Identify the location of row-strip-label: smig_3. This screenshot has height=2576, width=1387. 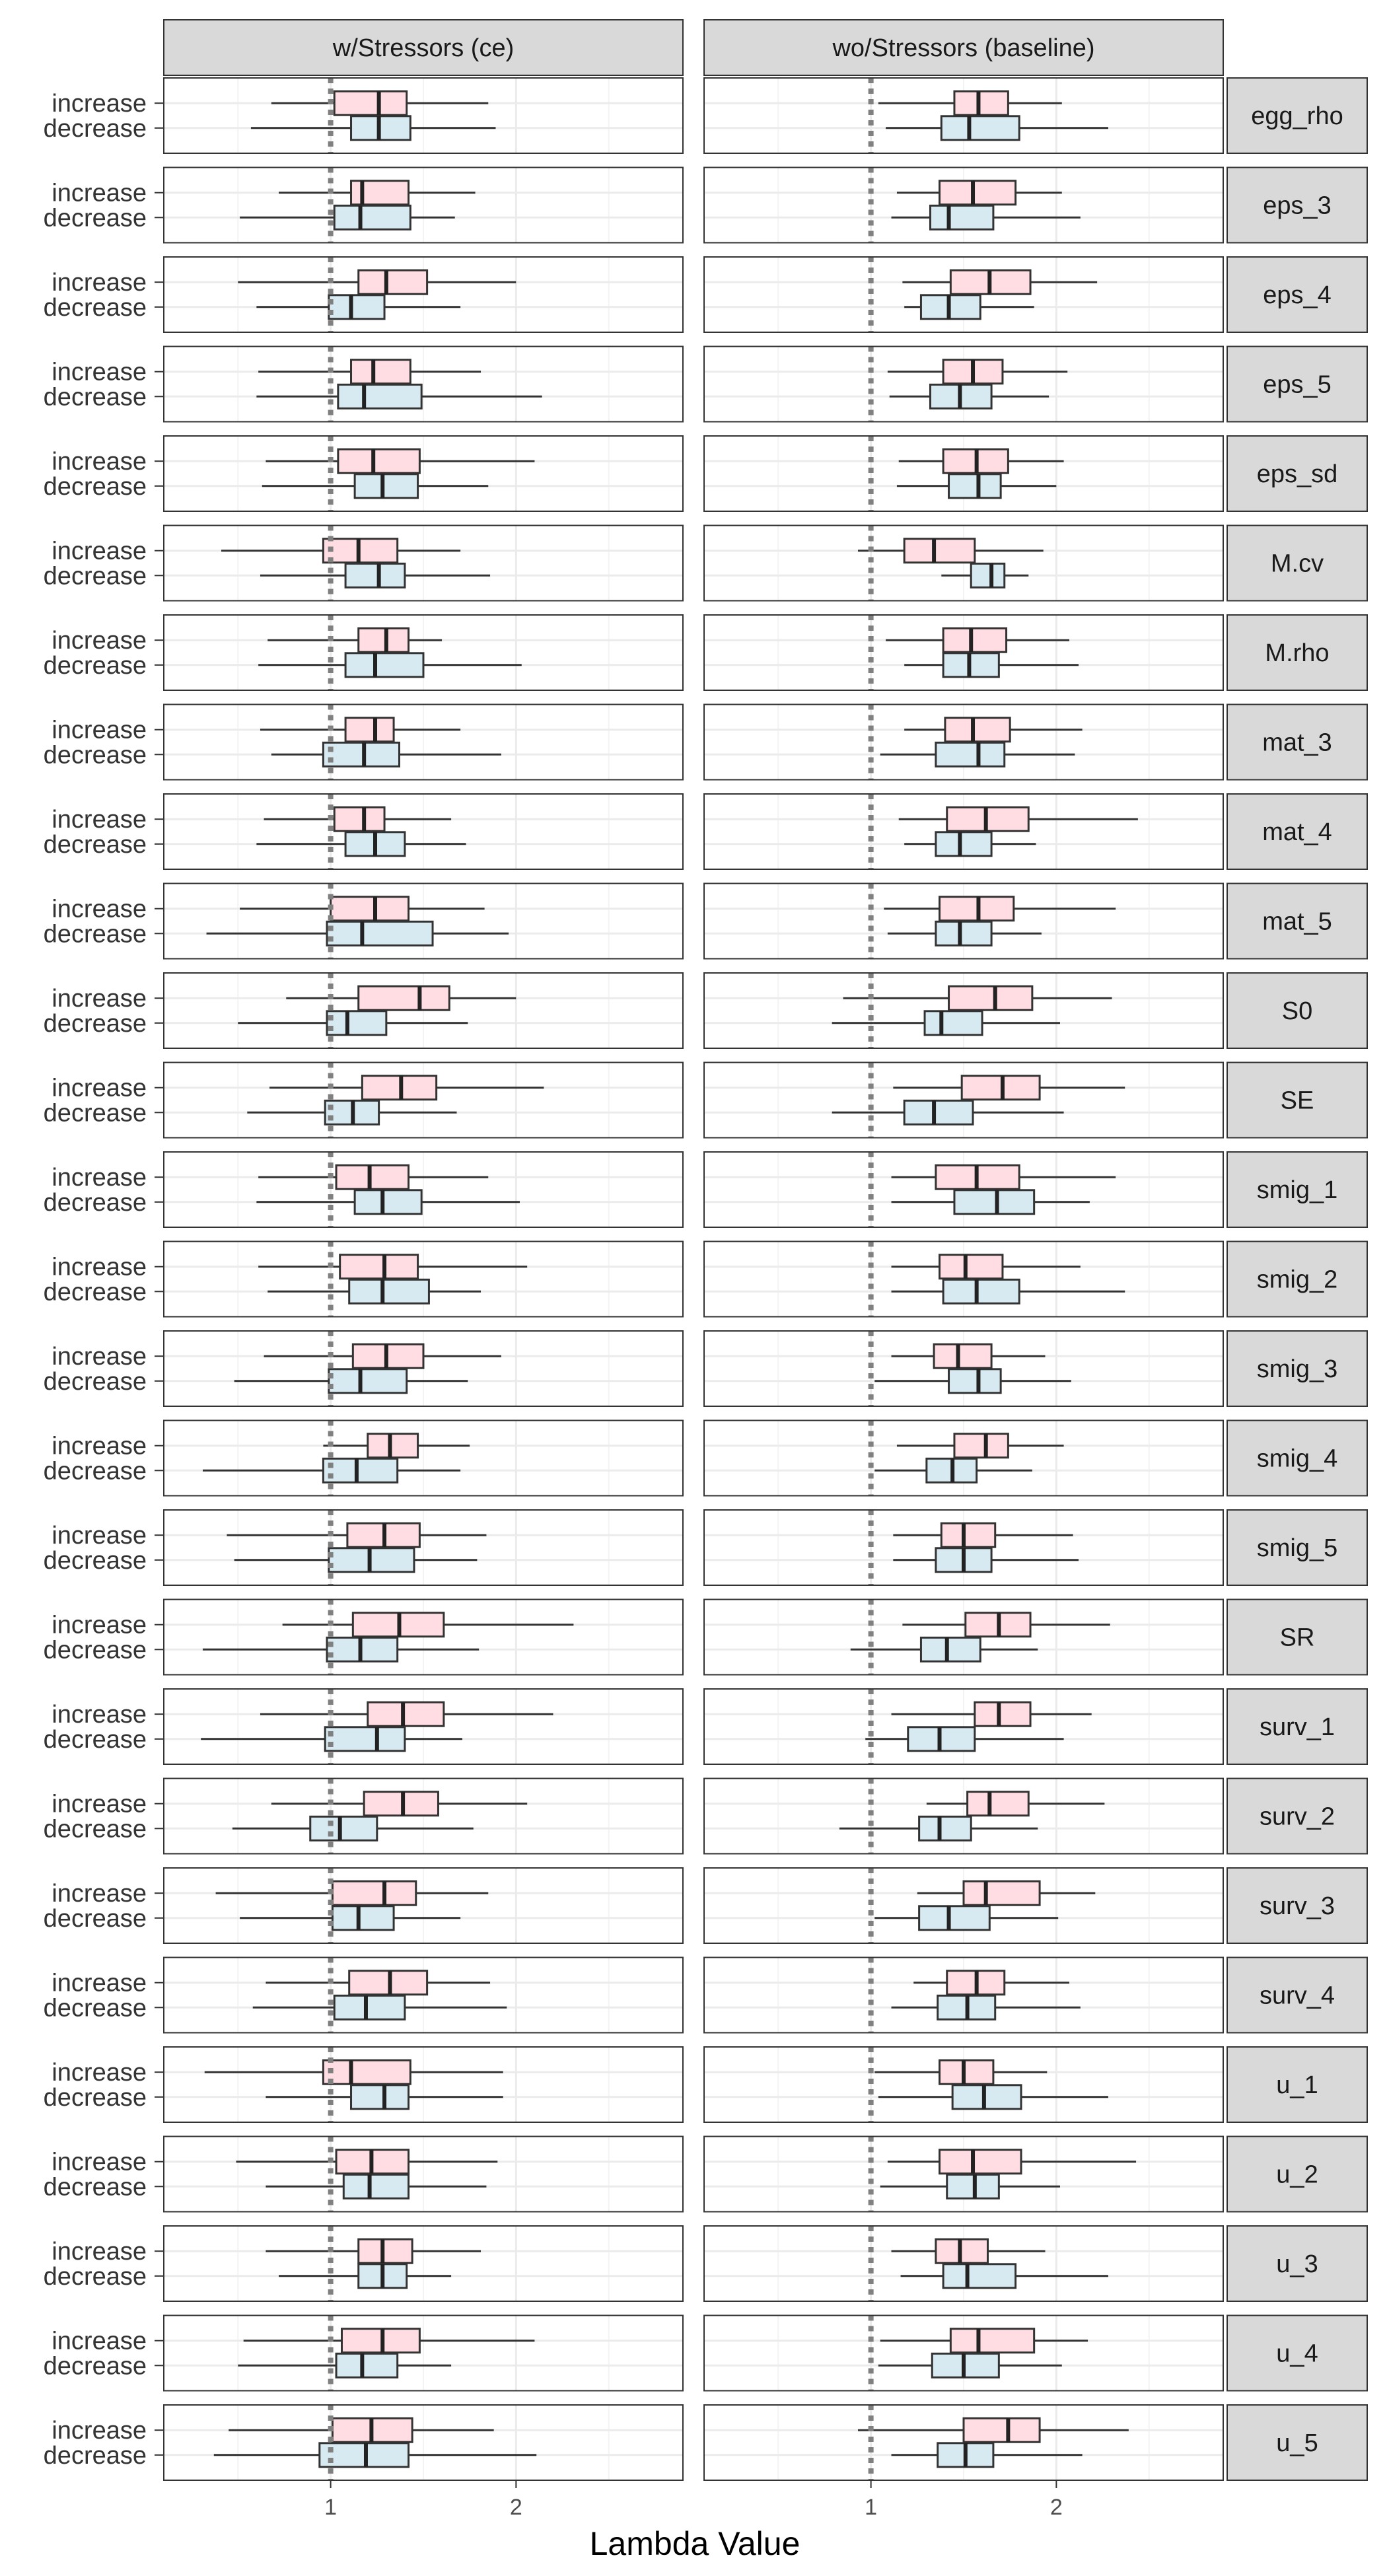
(1297, 1369).